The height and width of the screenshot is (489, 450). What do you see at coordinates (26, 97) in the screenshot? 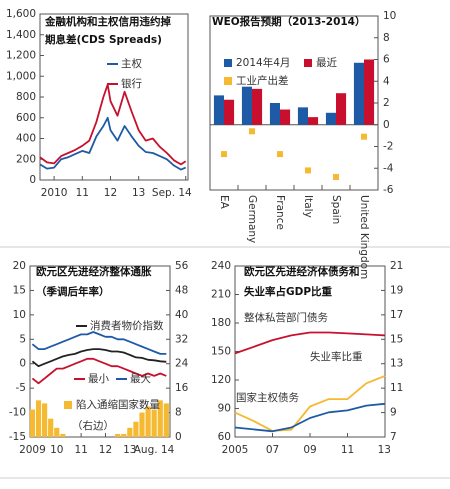
I see `y-tick-label: 800` at bounding box center [26, 97].